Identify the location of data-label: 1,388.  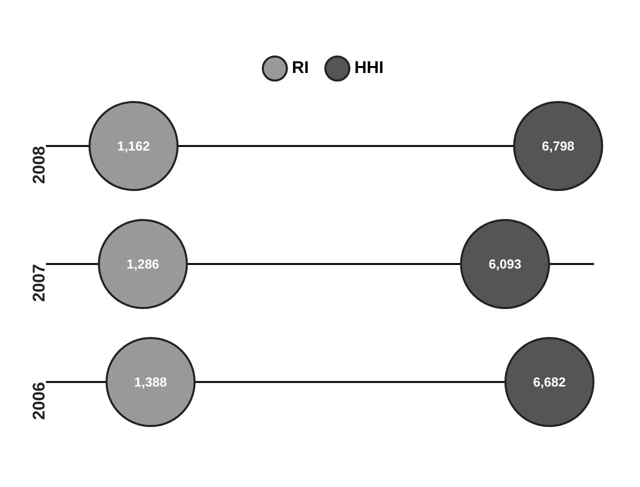
(150, 382).